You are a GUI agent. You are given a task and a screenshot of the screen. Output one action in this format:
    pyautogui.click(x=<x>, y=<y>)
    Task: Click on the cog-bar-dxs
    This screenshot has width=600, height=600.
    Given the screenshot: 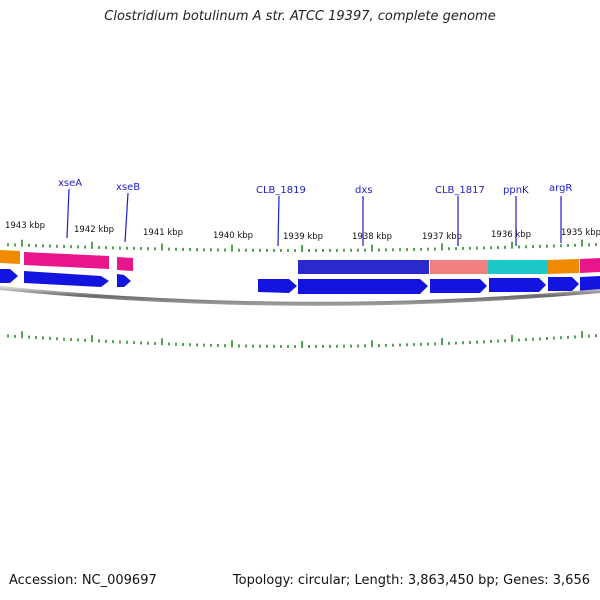 What is the action you would take?
    pyautogui.click(x=363, y=267)
    